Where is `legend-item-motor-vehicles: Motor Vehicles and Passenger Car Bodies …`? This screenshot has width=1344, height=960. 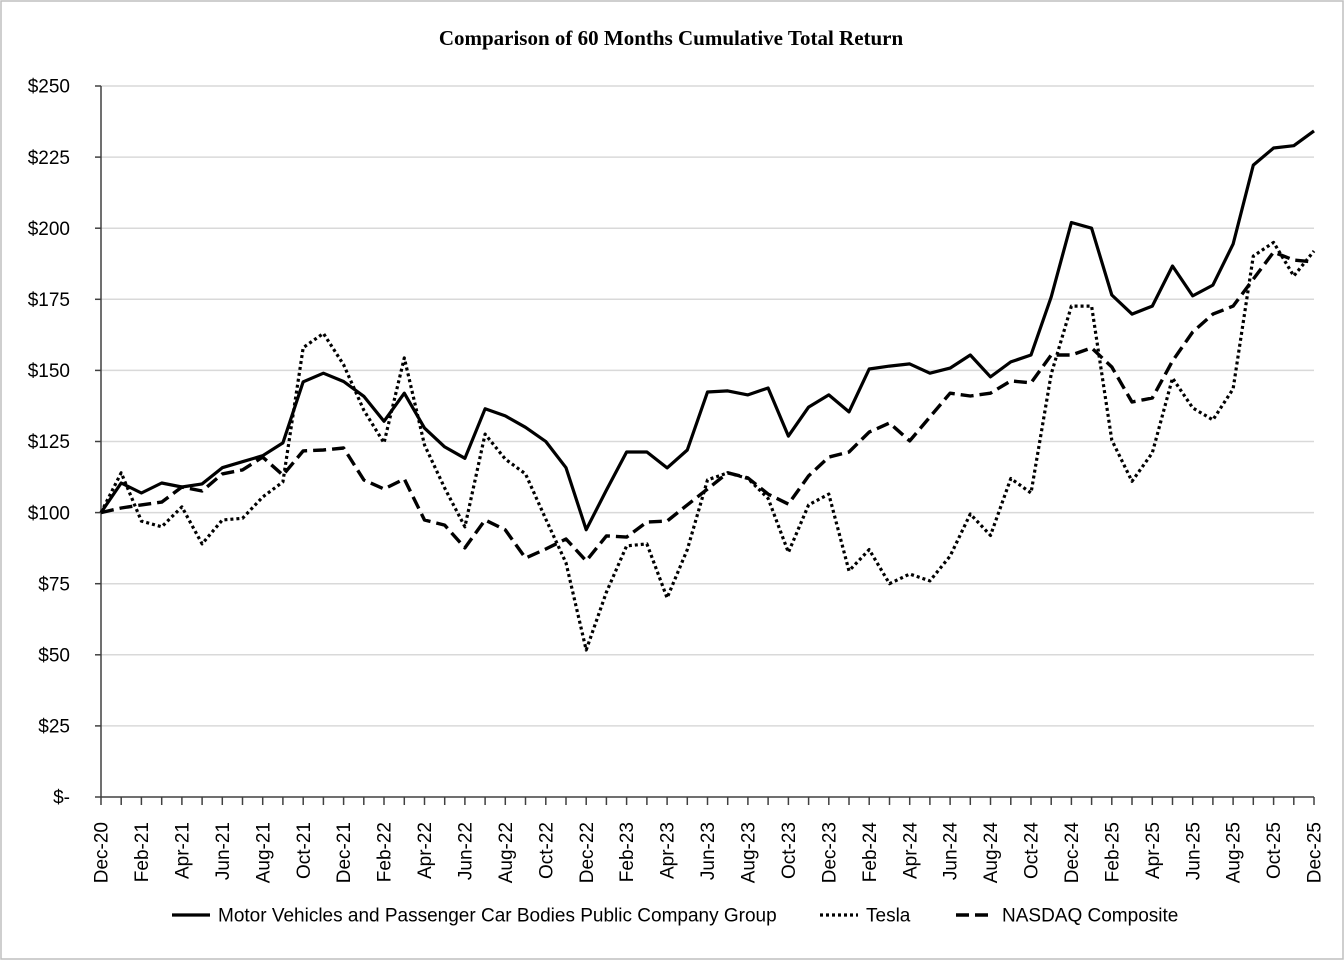 legend-item-motor-vehicles: Motor Vehicles and Passenger Car Bodies … is located at coordinates (474, 916).